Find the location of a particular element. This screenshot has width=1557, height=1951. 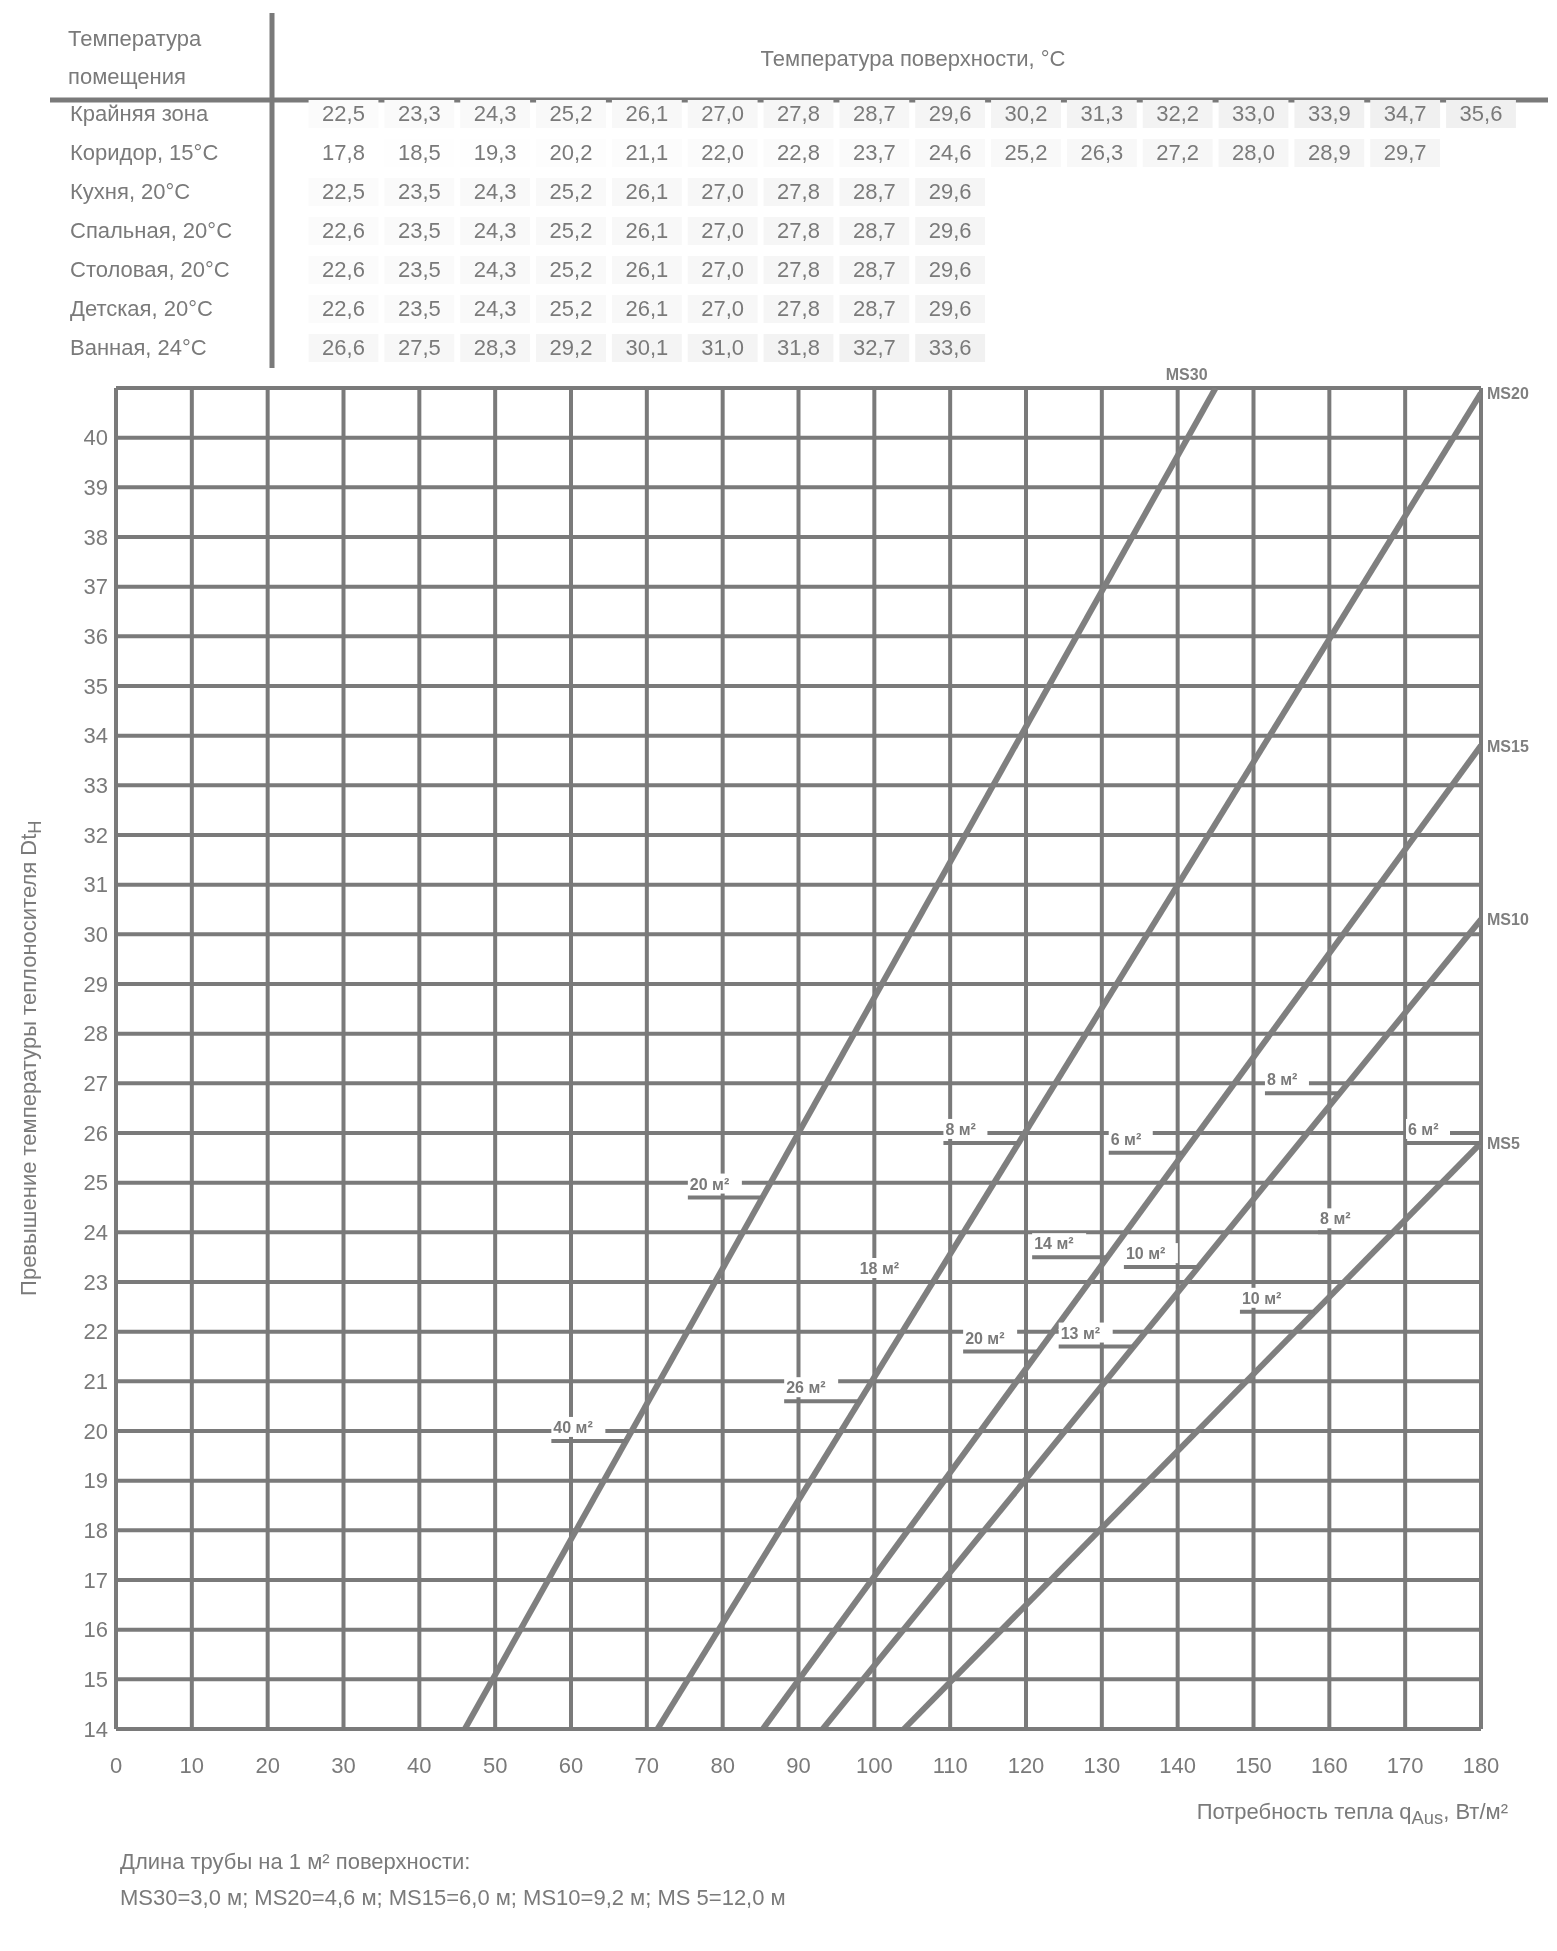

x-tick-label: 170 is located at coordinates (1405, 1765).